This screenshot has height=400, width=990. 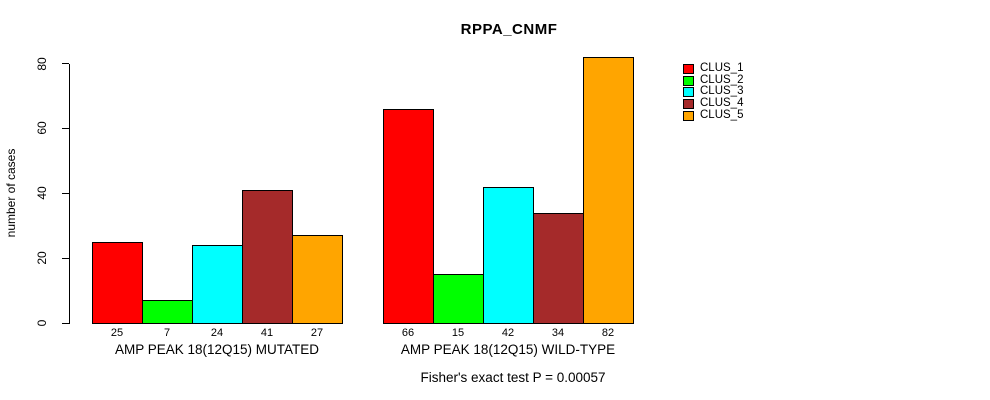 What do you see at coordinates (217, 349) in the screenshot?
I see `category-label: AMP PEAK 18(12Q15) MUTATED` at bounding box center [217, 349].